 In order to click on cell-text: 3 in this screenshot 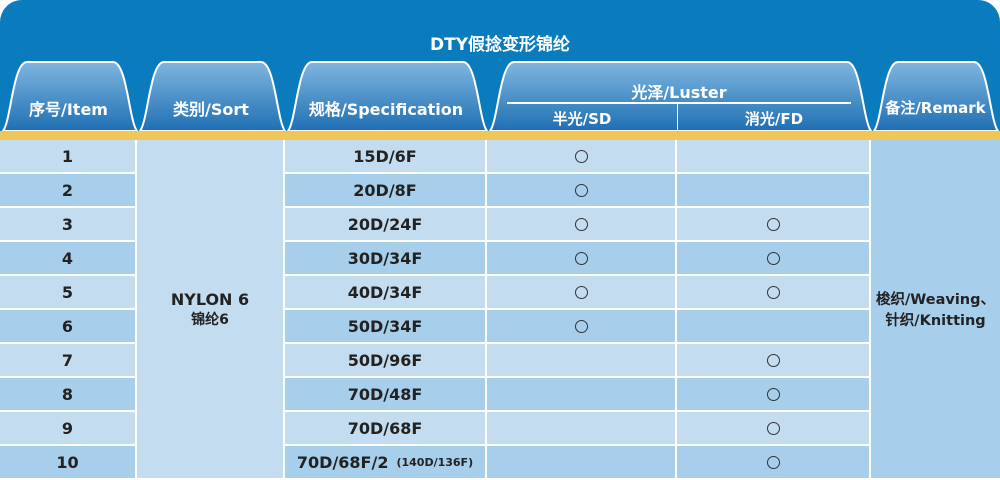, I will do `click(67, 224)`.